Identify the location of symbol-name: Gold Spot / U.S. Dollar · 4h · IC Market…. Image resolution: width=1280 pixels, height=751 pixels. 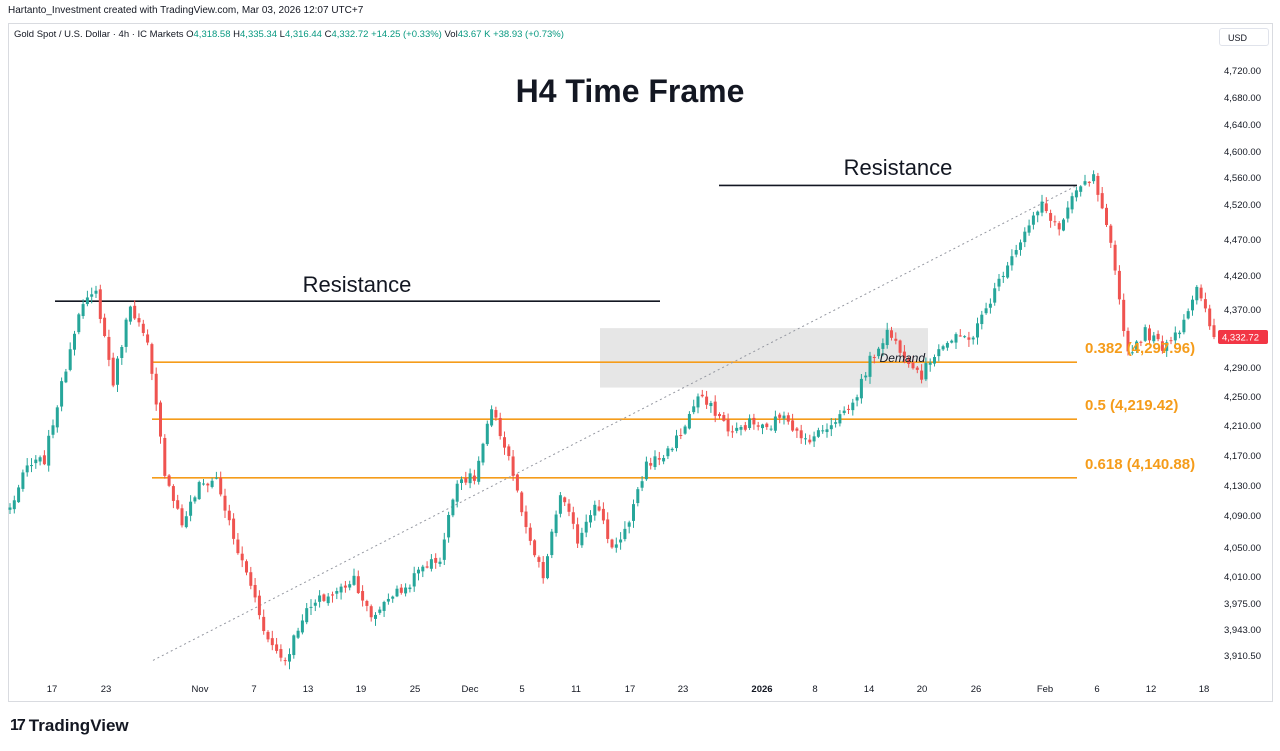
(99, 34).